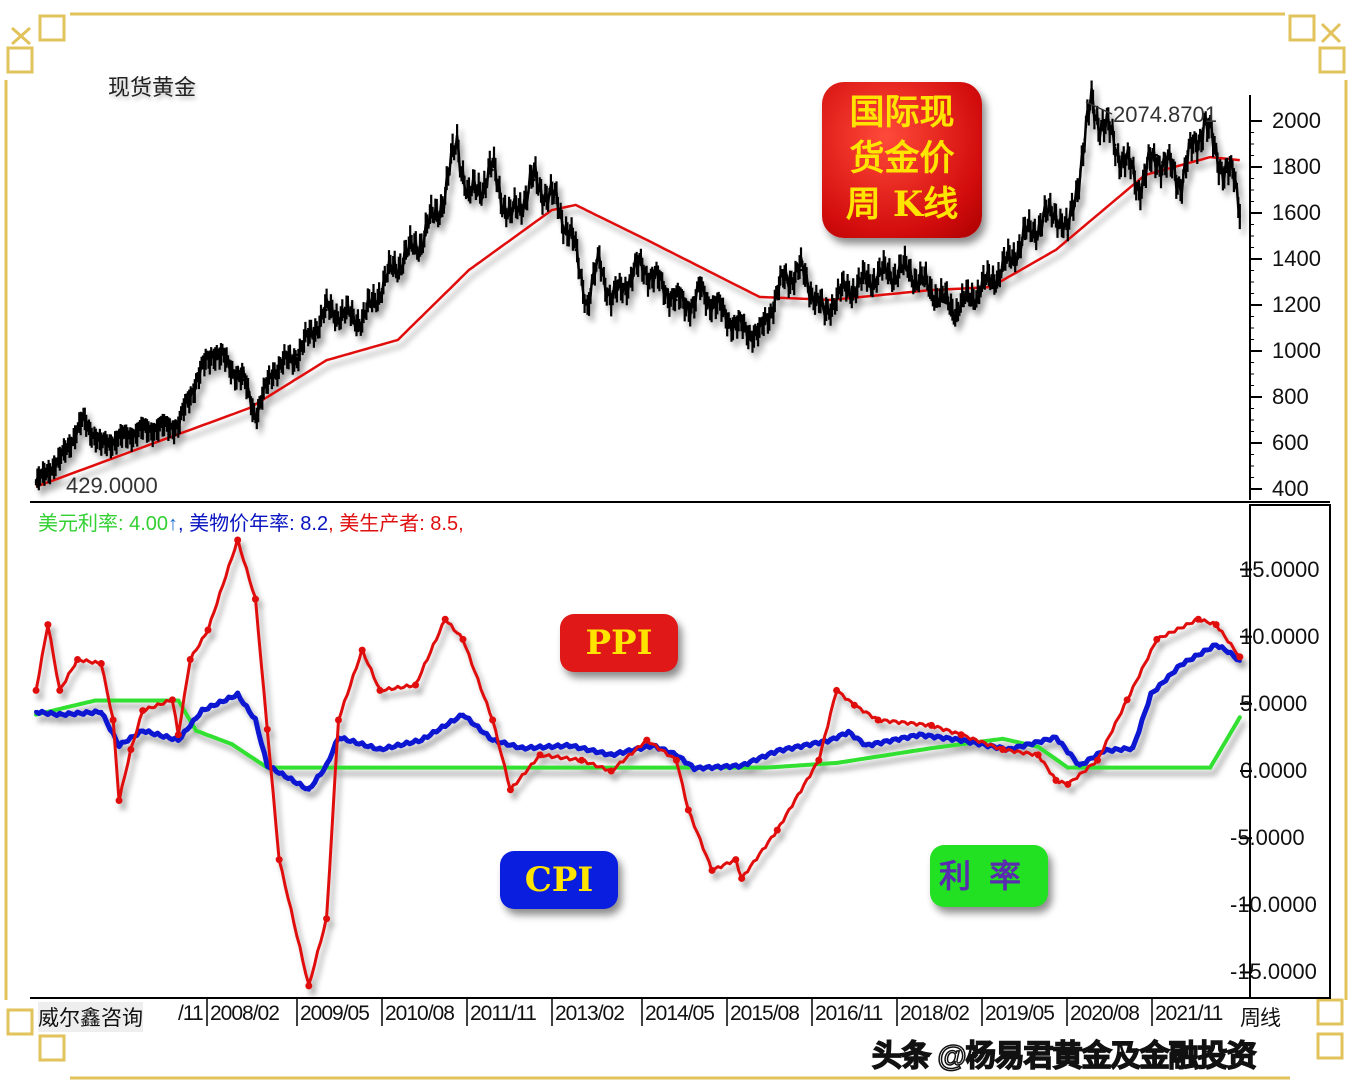  I want to click on osc-tick-label: -5.0000, so click(1267, 838).